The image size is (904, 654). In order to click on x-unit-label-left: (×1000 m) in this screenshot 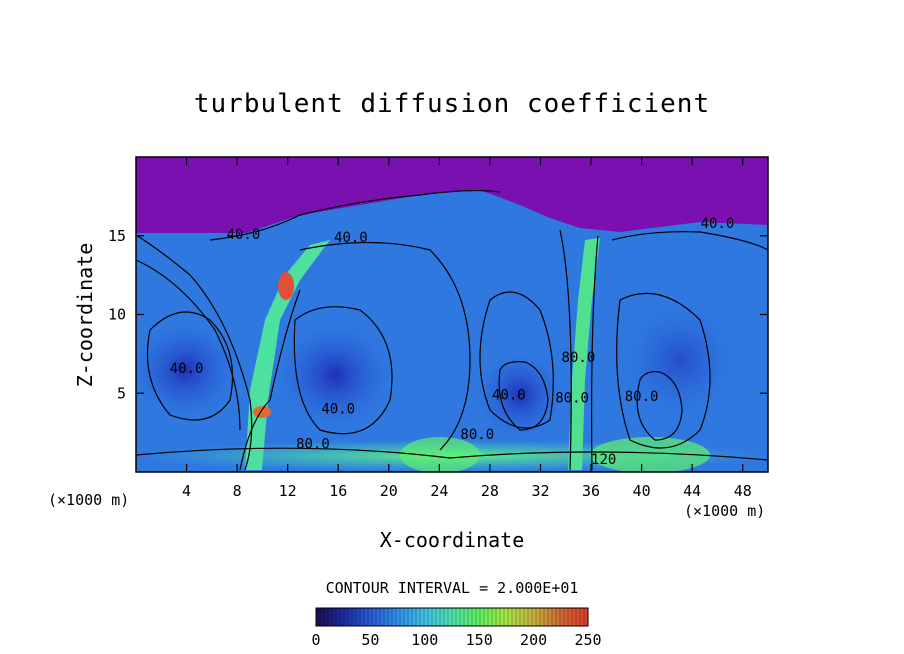, I will do `click(88, 500)`.